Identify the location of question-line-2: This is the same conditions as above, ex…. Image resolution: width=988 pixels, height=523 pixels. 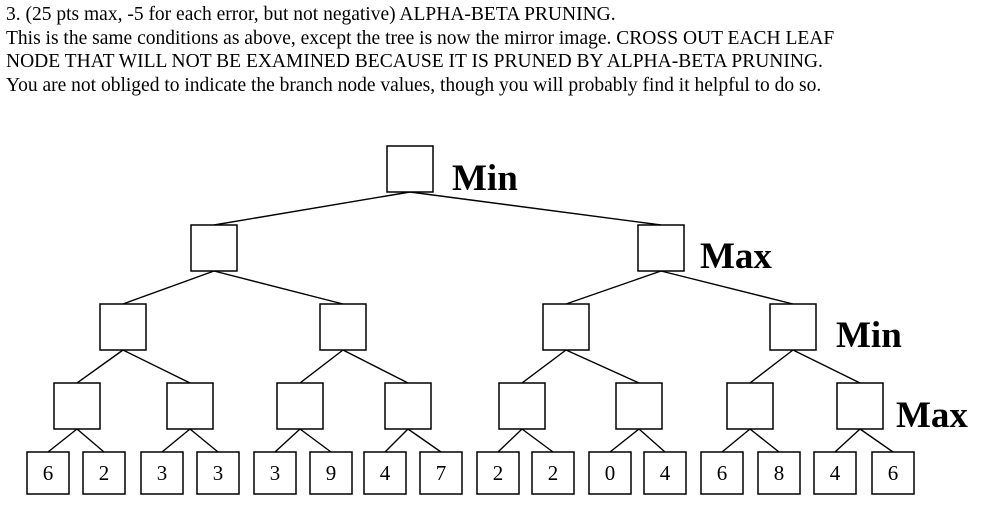
(420, 38).